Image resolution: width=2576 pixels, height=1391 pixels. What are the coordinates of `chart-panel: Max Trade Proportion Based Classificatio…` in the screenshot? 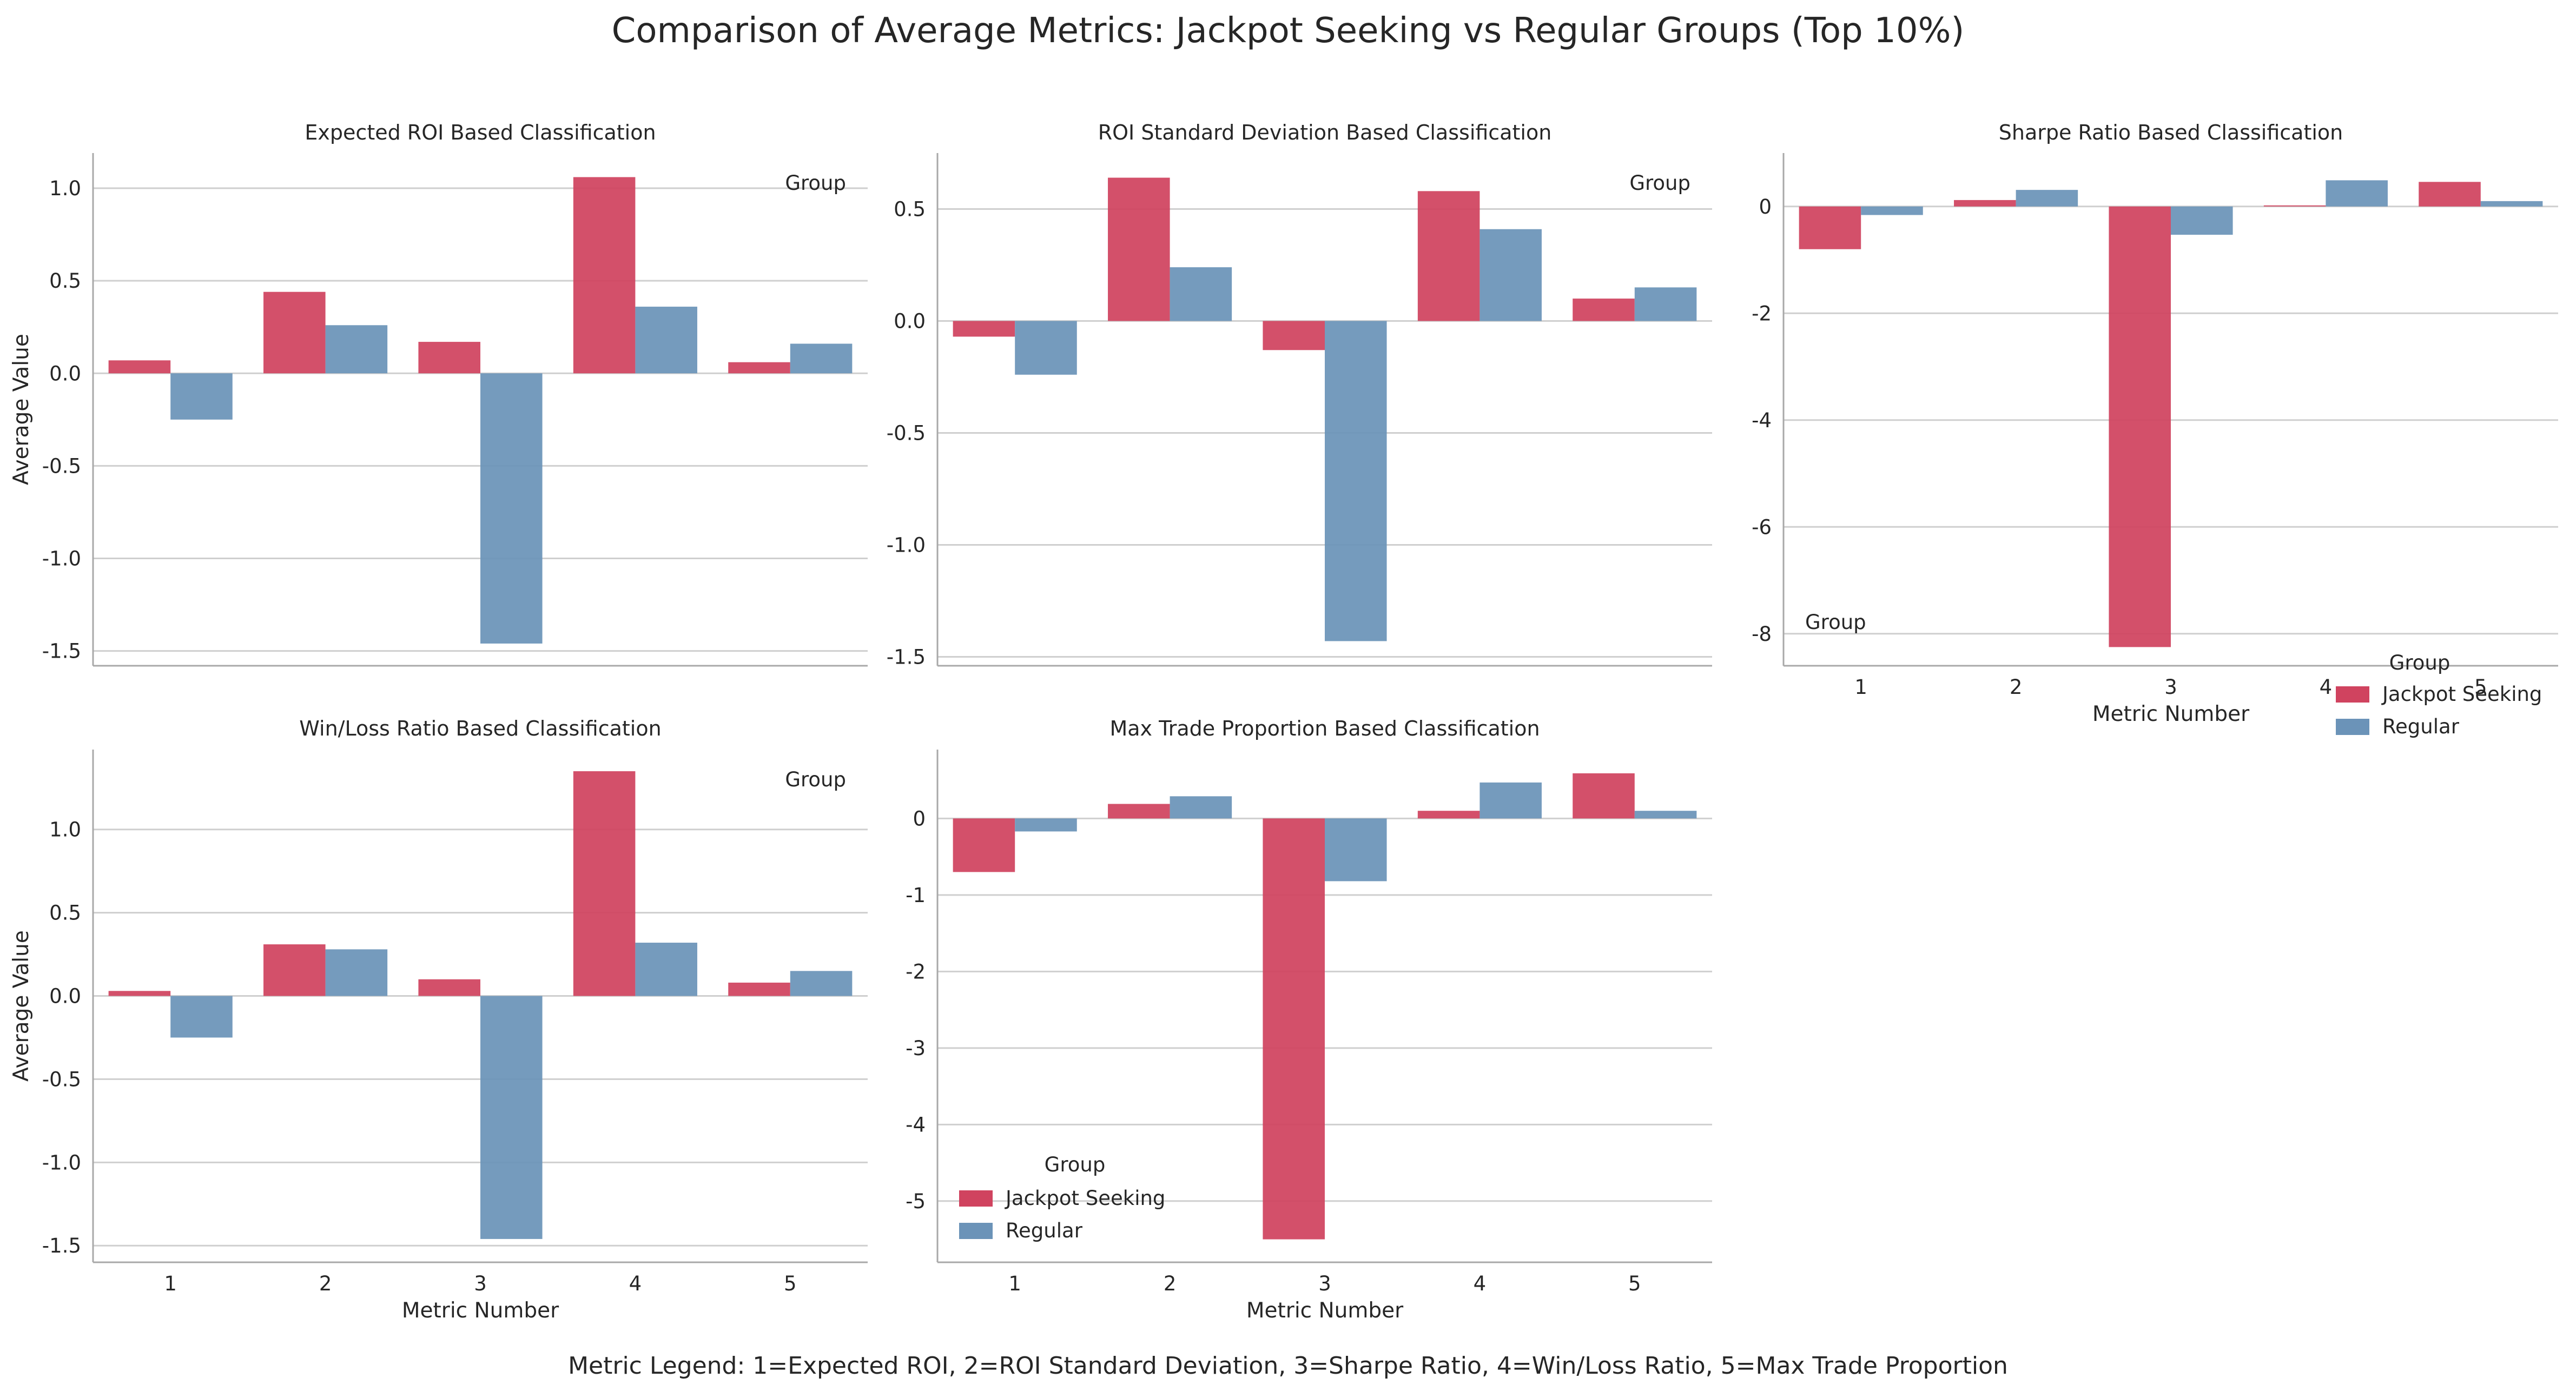 It's located at (1309, 1020).